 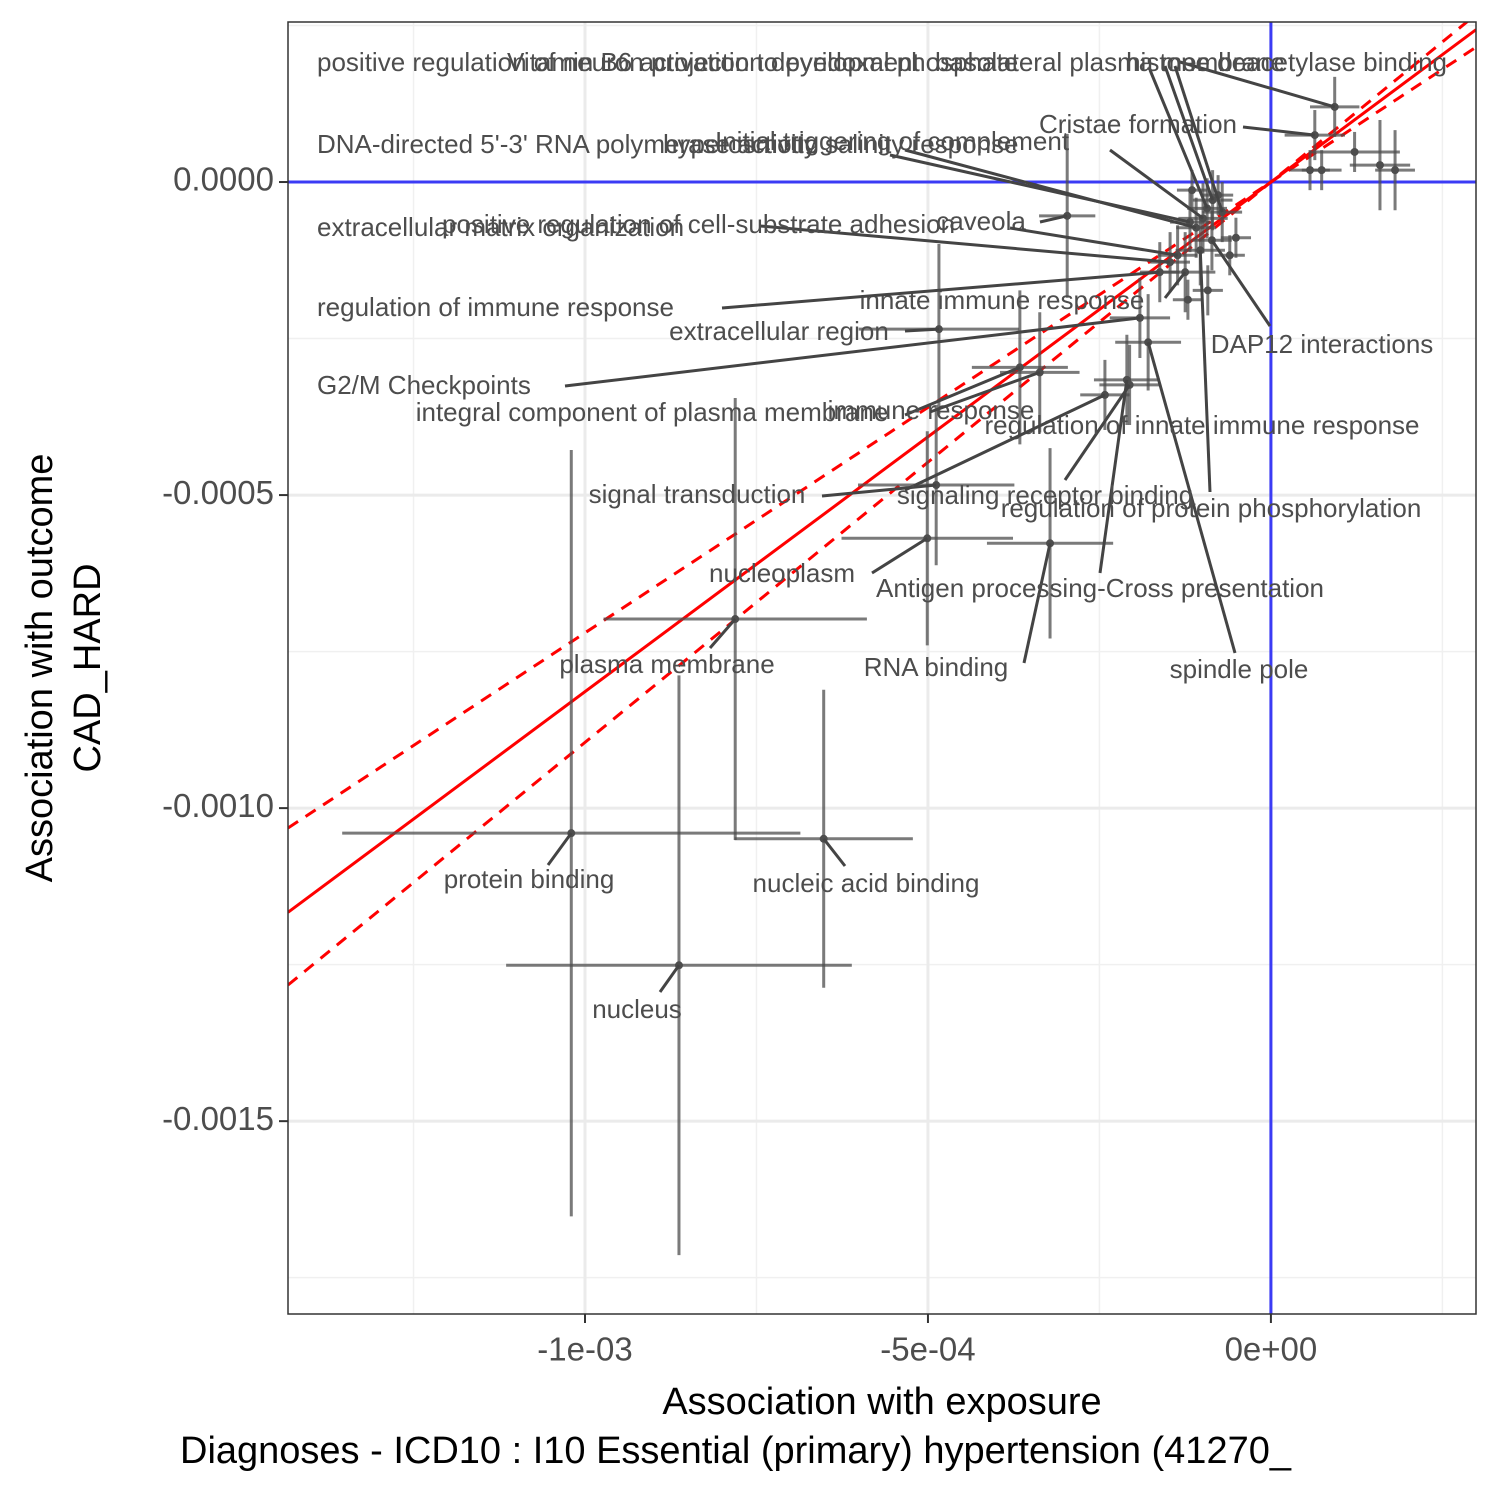 I want to click on point-label: nucleic acid binding, so click(x=866, y=883).